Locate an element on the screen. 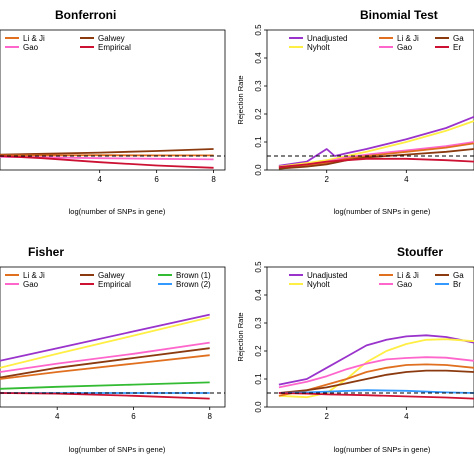 This screenshot has width=474, height=474. panel-title: Bonferroni is located at coordinates (85, 15).